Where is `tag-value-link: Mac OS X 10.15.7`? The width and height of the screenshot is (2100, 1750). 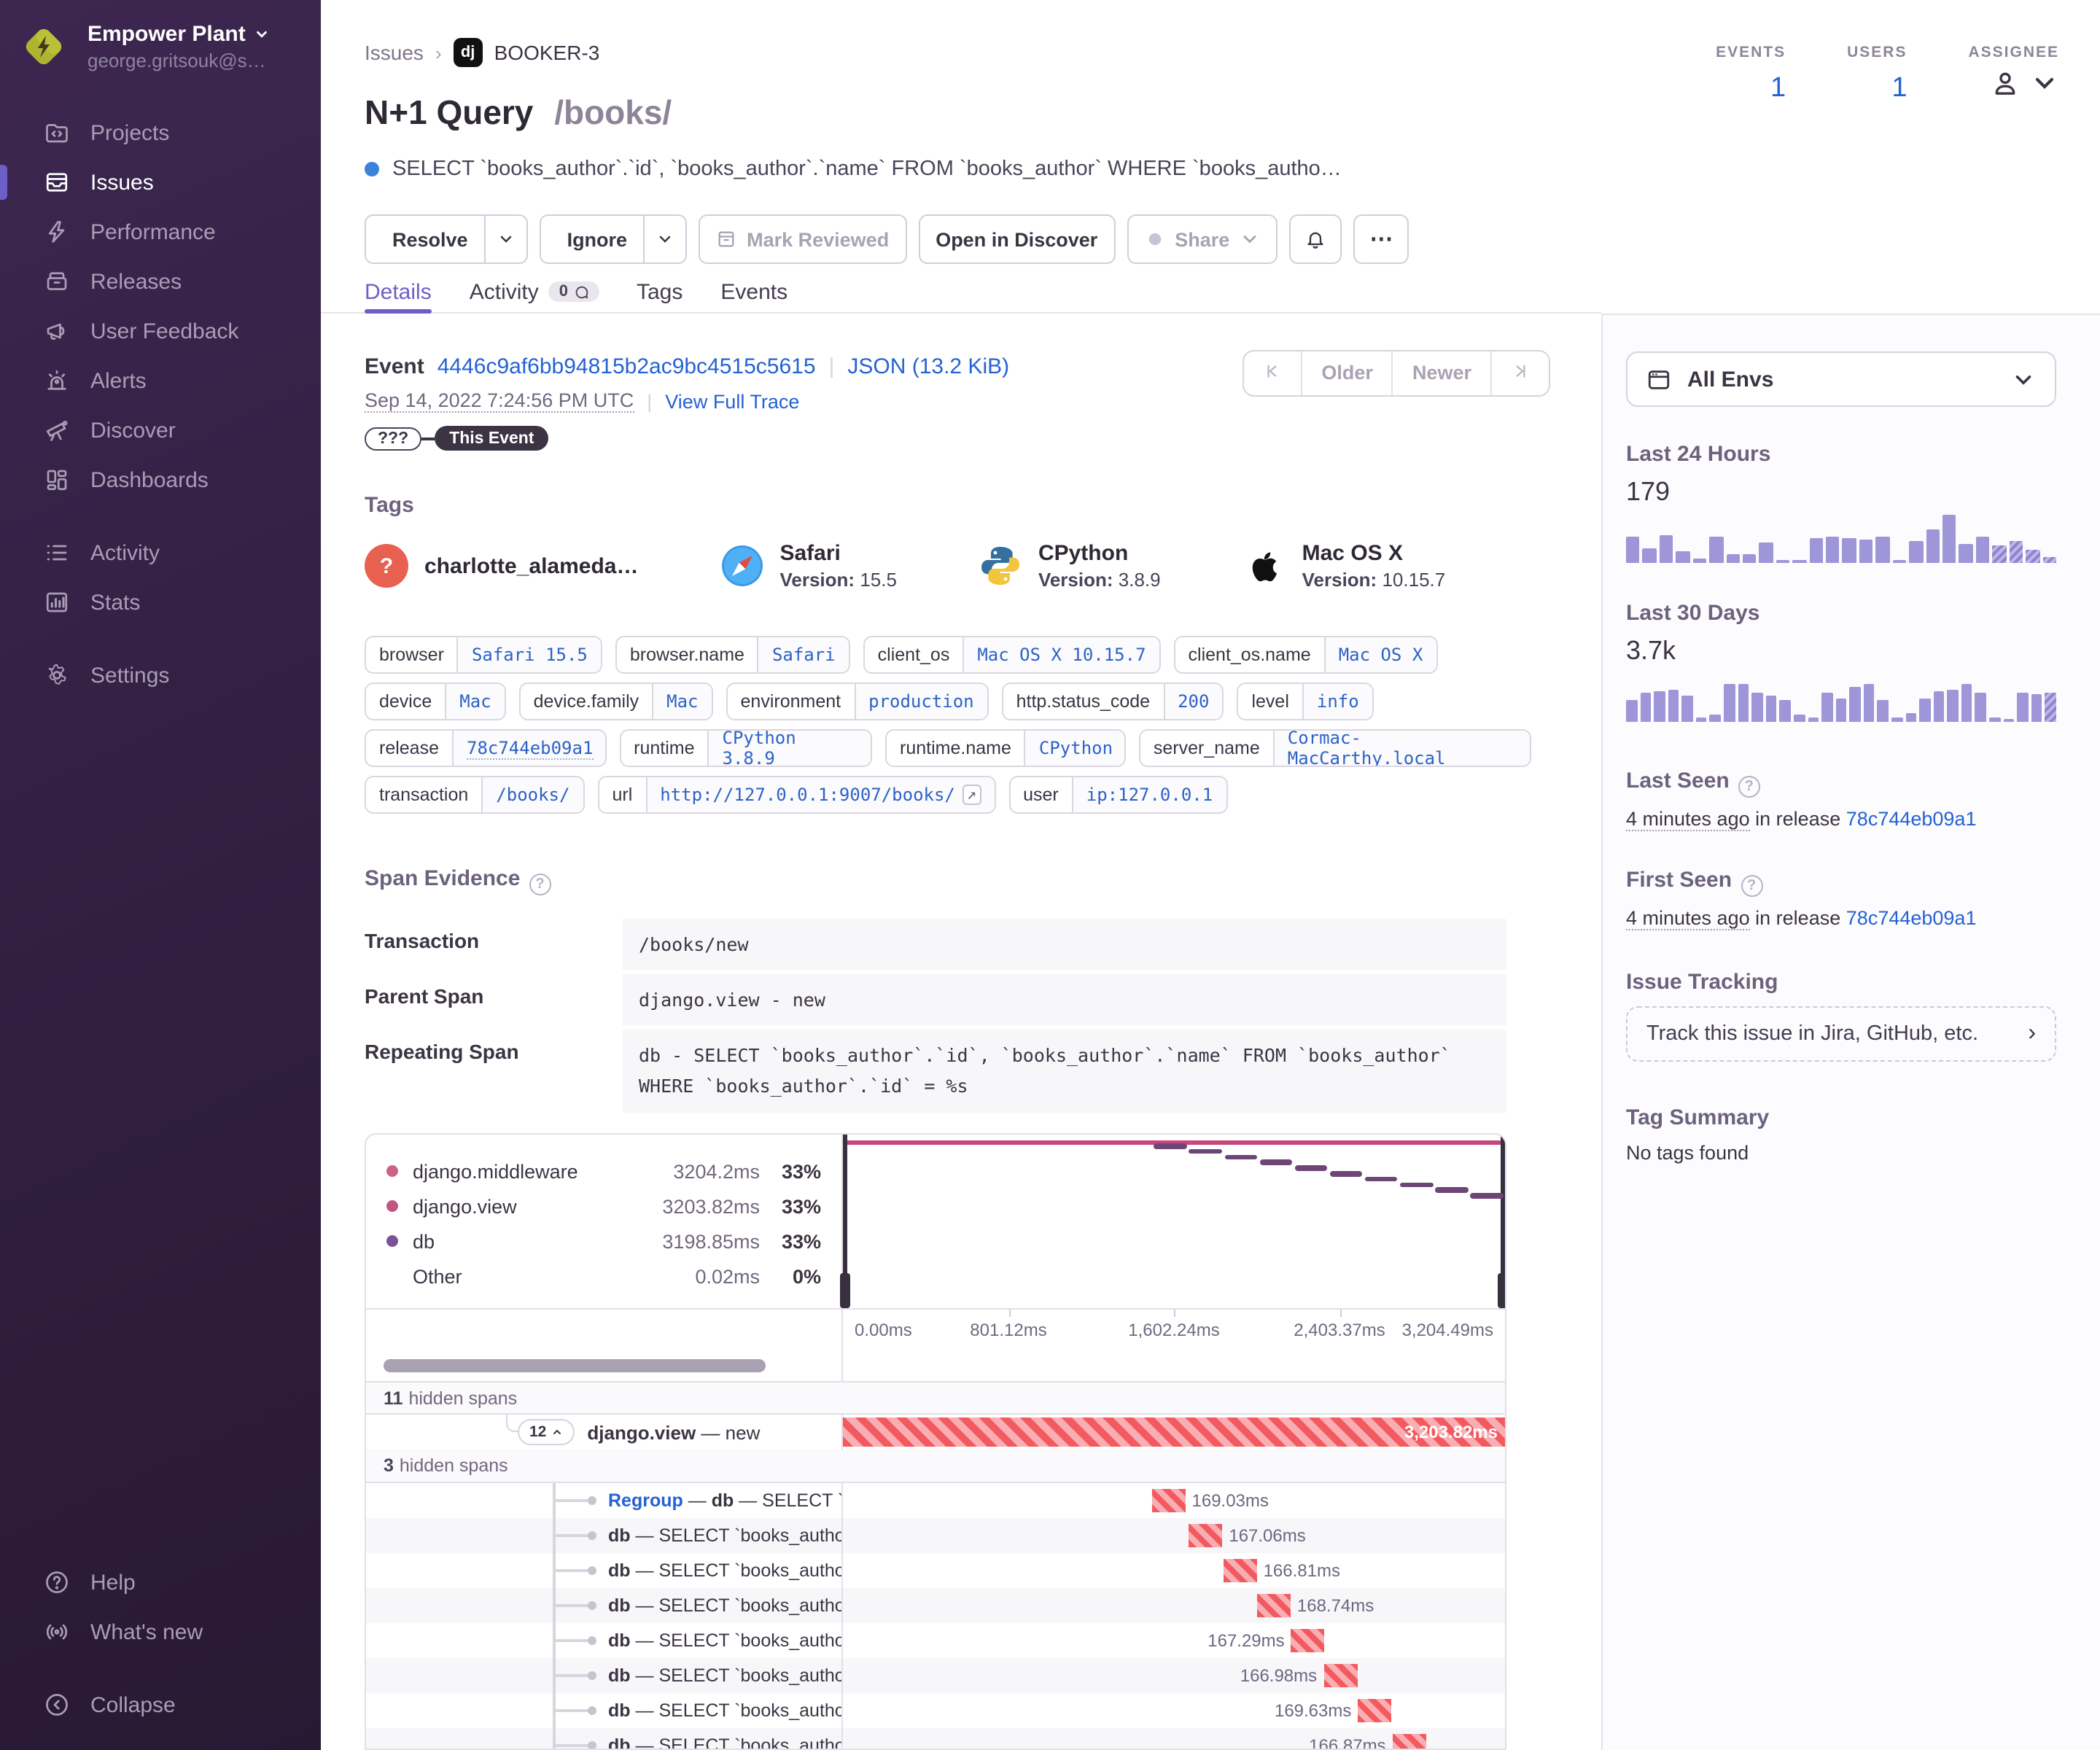
tag-value-link: Mac OS X 10.15.7 is located at coordinates (1060, 654).